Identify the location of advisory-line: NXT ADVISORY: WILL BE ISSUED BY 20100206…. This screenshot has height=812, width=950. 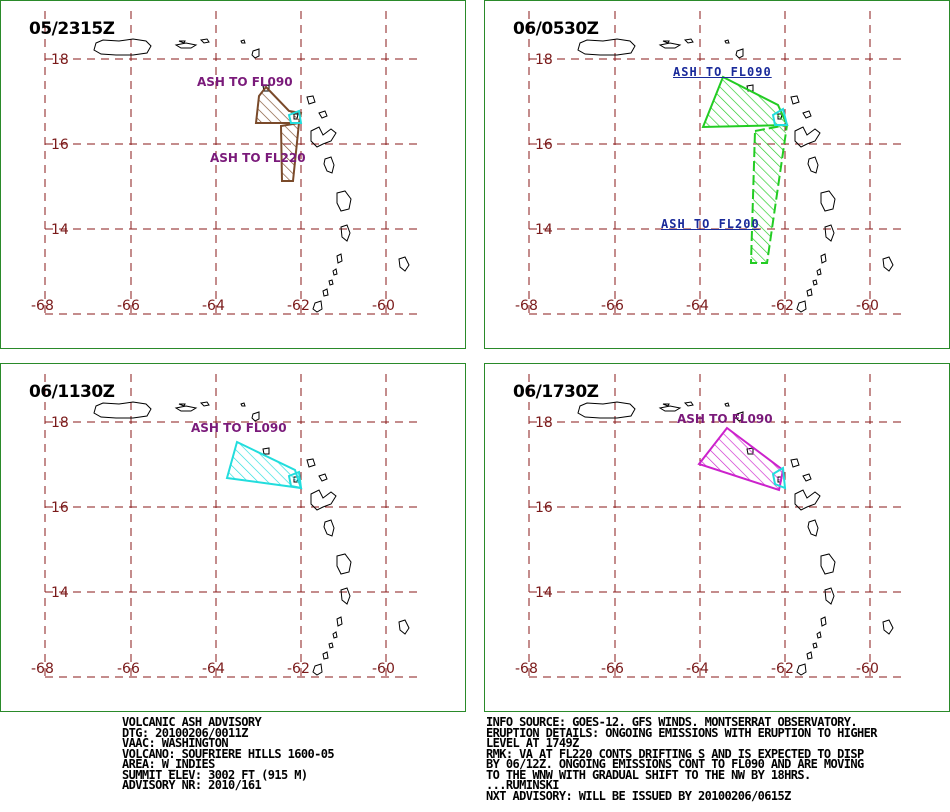
(638, 795).